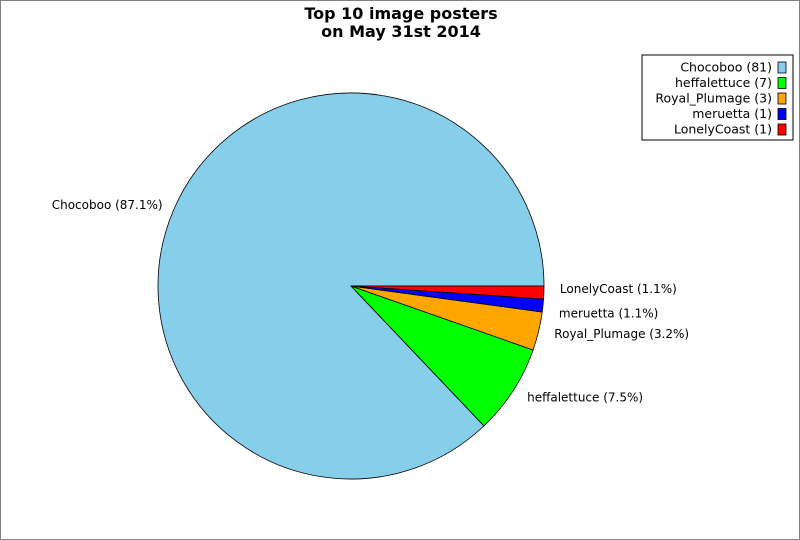 The width and height of the screenshot is (800, 540). I want to click on legend-swatch-lonelycoast, so click(782, 129).